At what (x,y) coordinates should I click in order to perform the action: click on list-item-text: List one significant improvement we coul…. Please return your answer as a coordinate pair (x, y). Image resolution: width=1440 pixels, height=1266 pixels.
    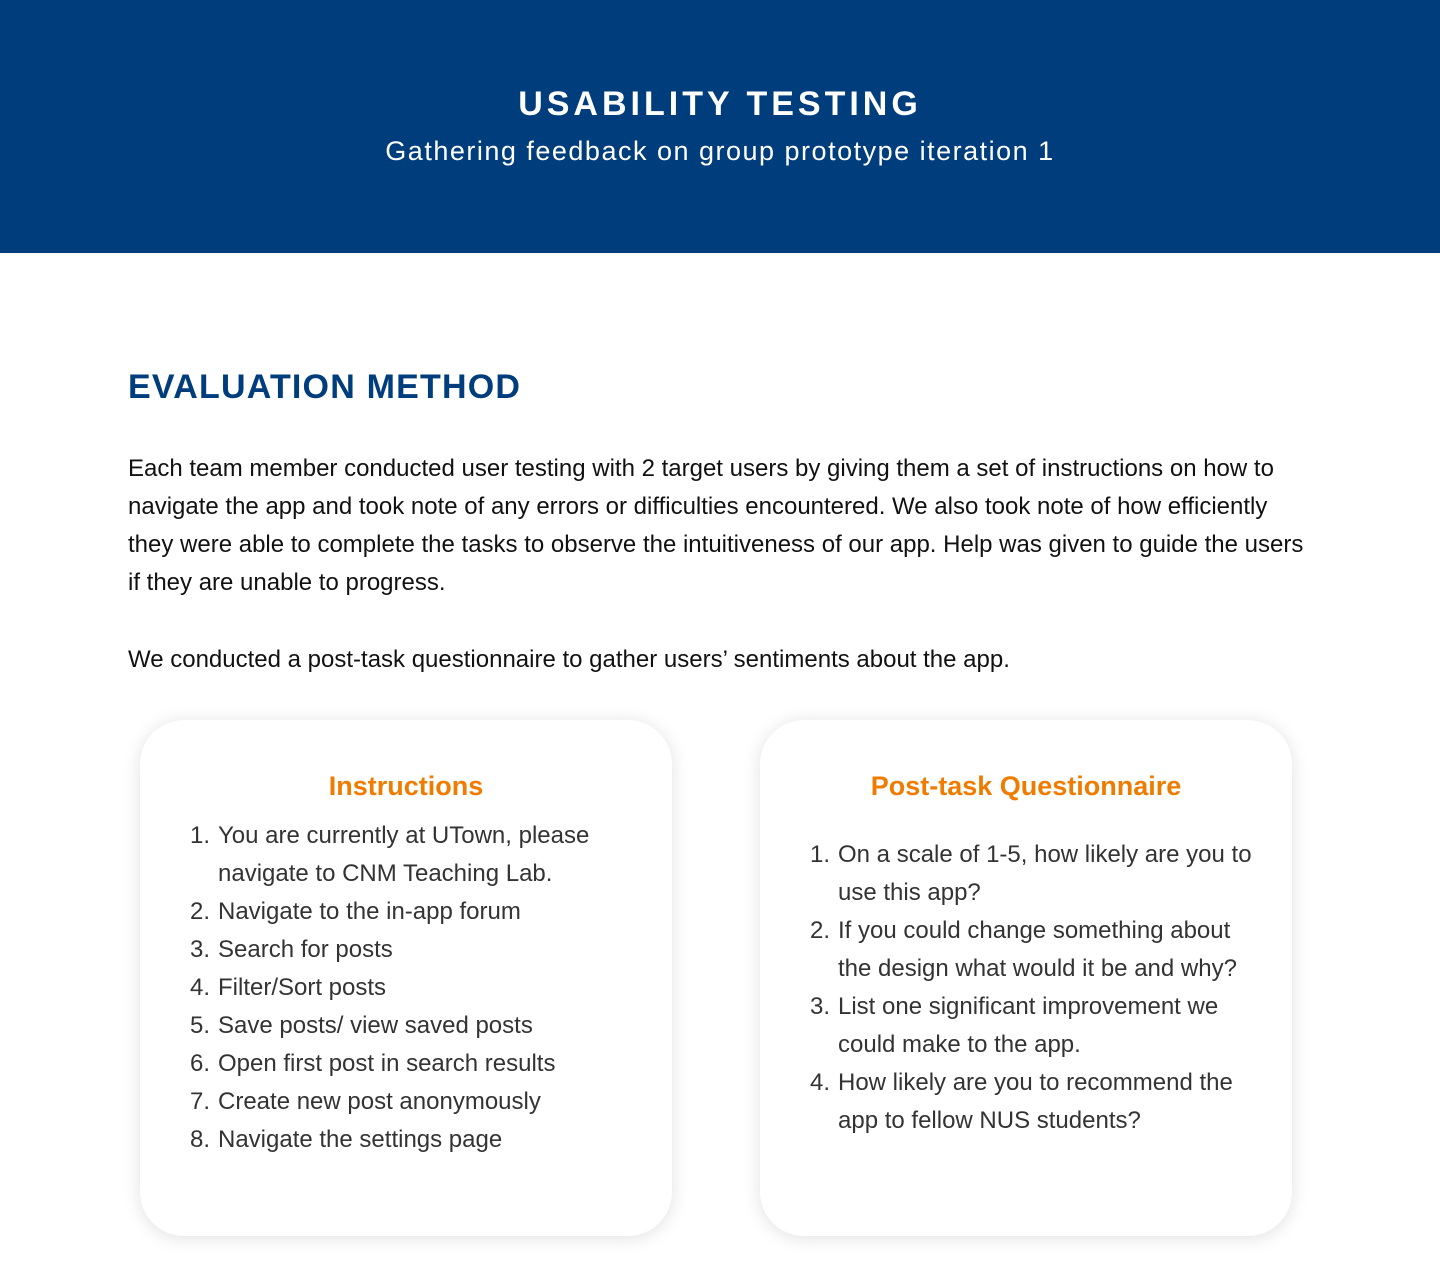
    Looking at the image, I should click on (1028, 1025).